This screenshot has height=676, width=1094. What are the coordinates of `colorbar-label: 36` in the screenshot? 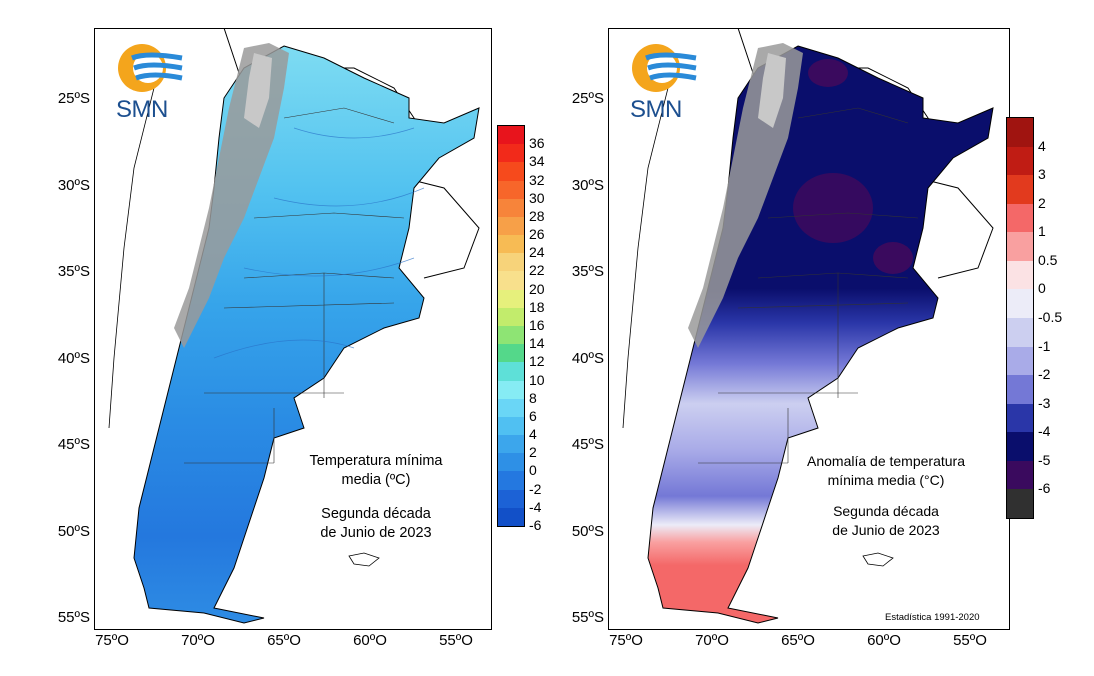 It's located at (537, 143).